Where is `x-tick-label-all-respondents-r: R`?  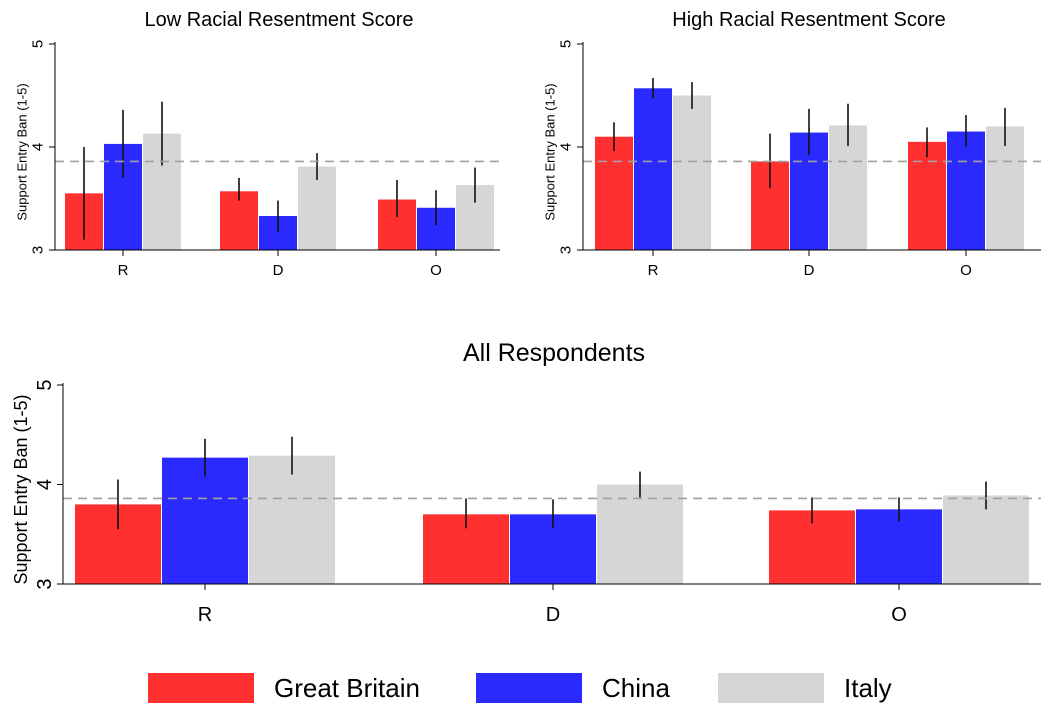 x-tick-label-all-respondents-r: R is located at coordinates (205, 615).